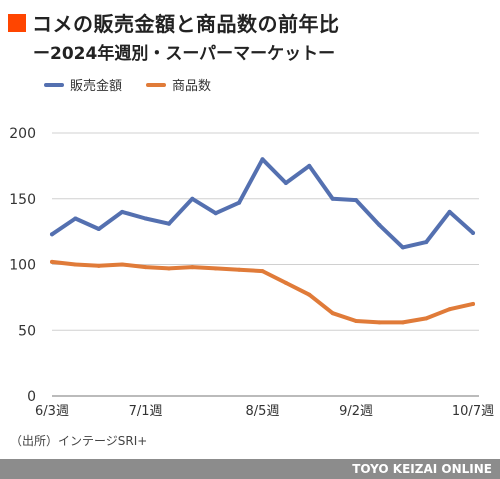 The image size is (500, 479). I want to click on legend-label-items: 商品数, so click(192, 86).